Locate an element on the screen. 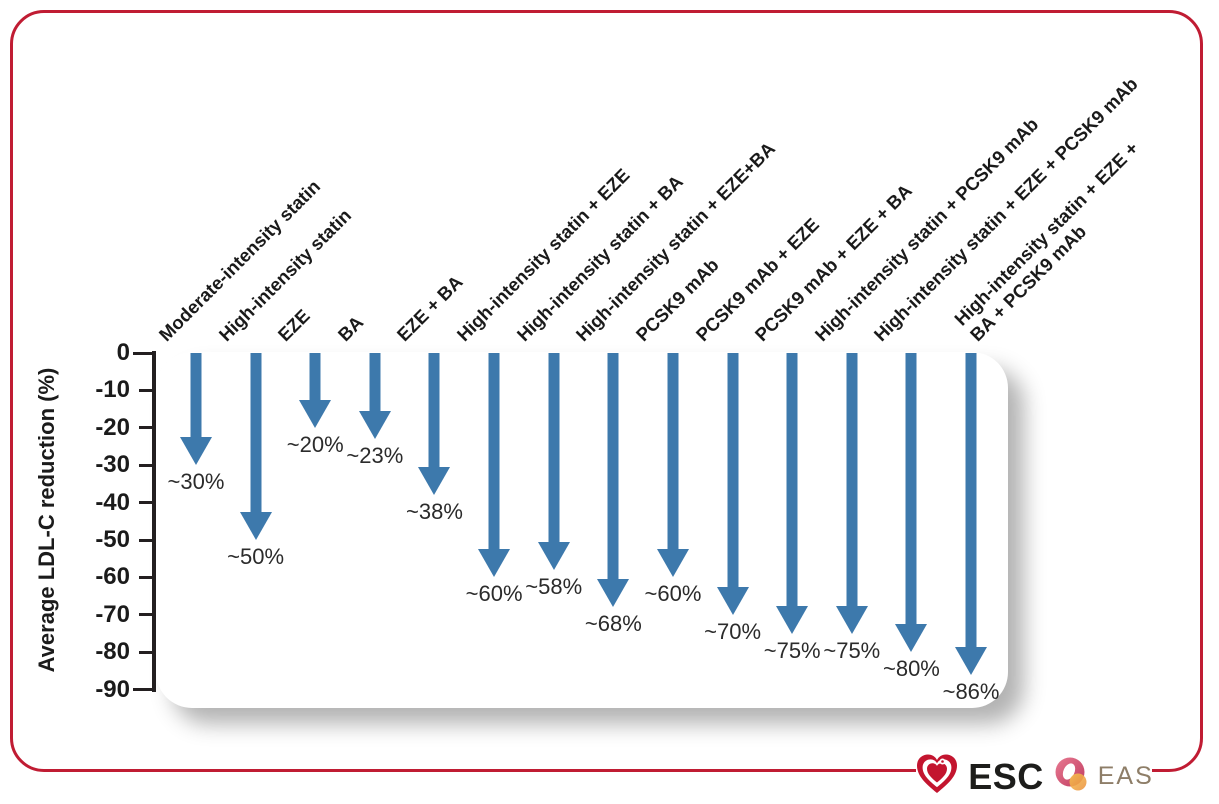 This screenshot has height=804, width=1219. esc-label: ESC is located at coordinates (1006, 776).